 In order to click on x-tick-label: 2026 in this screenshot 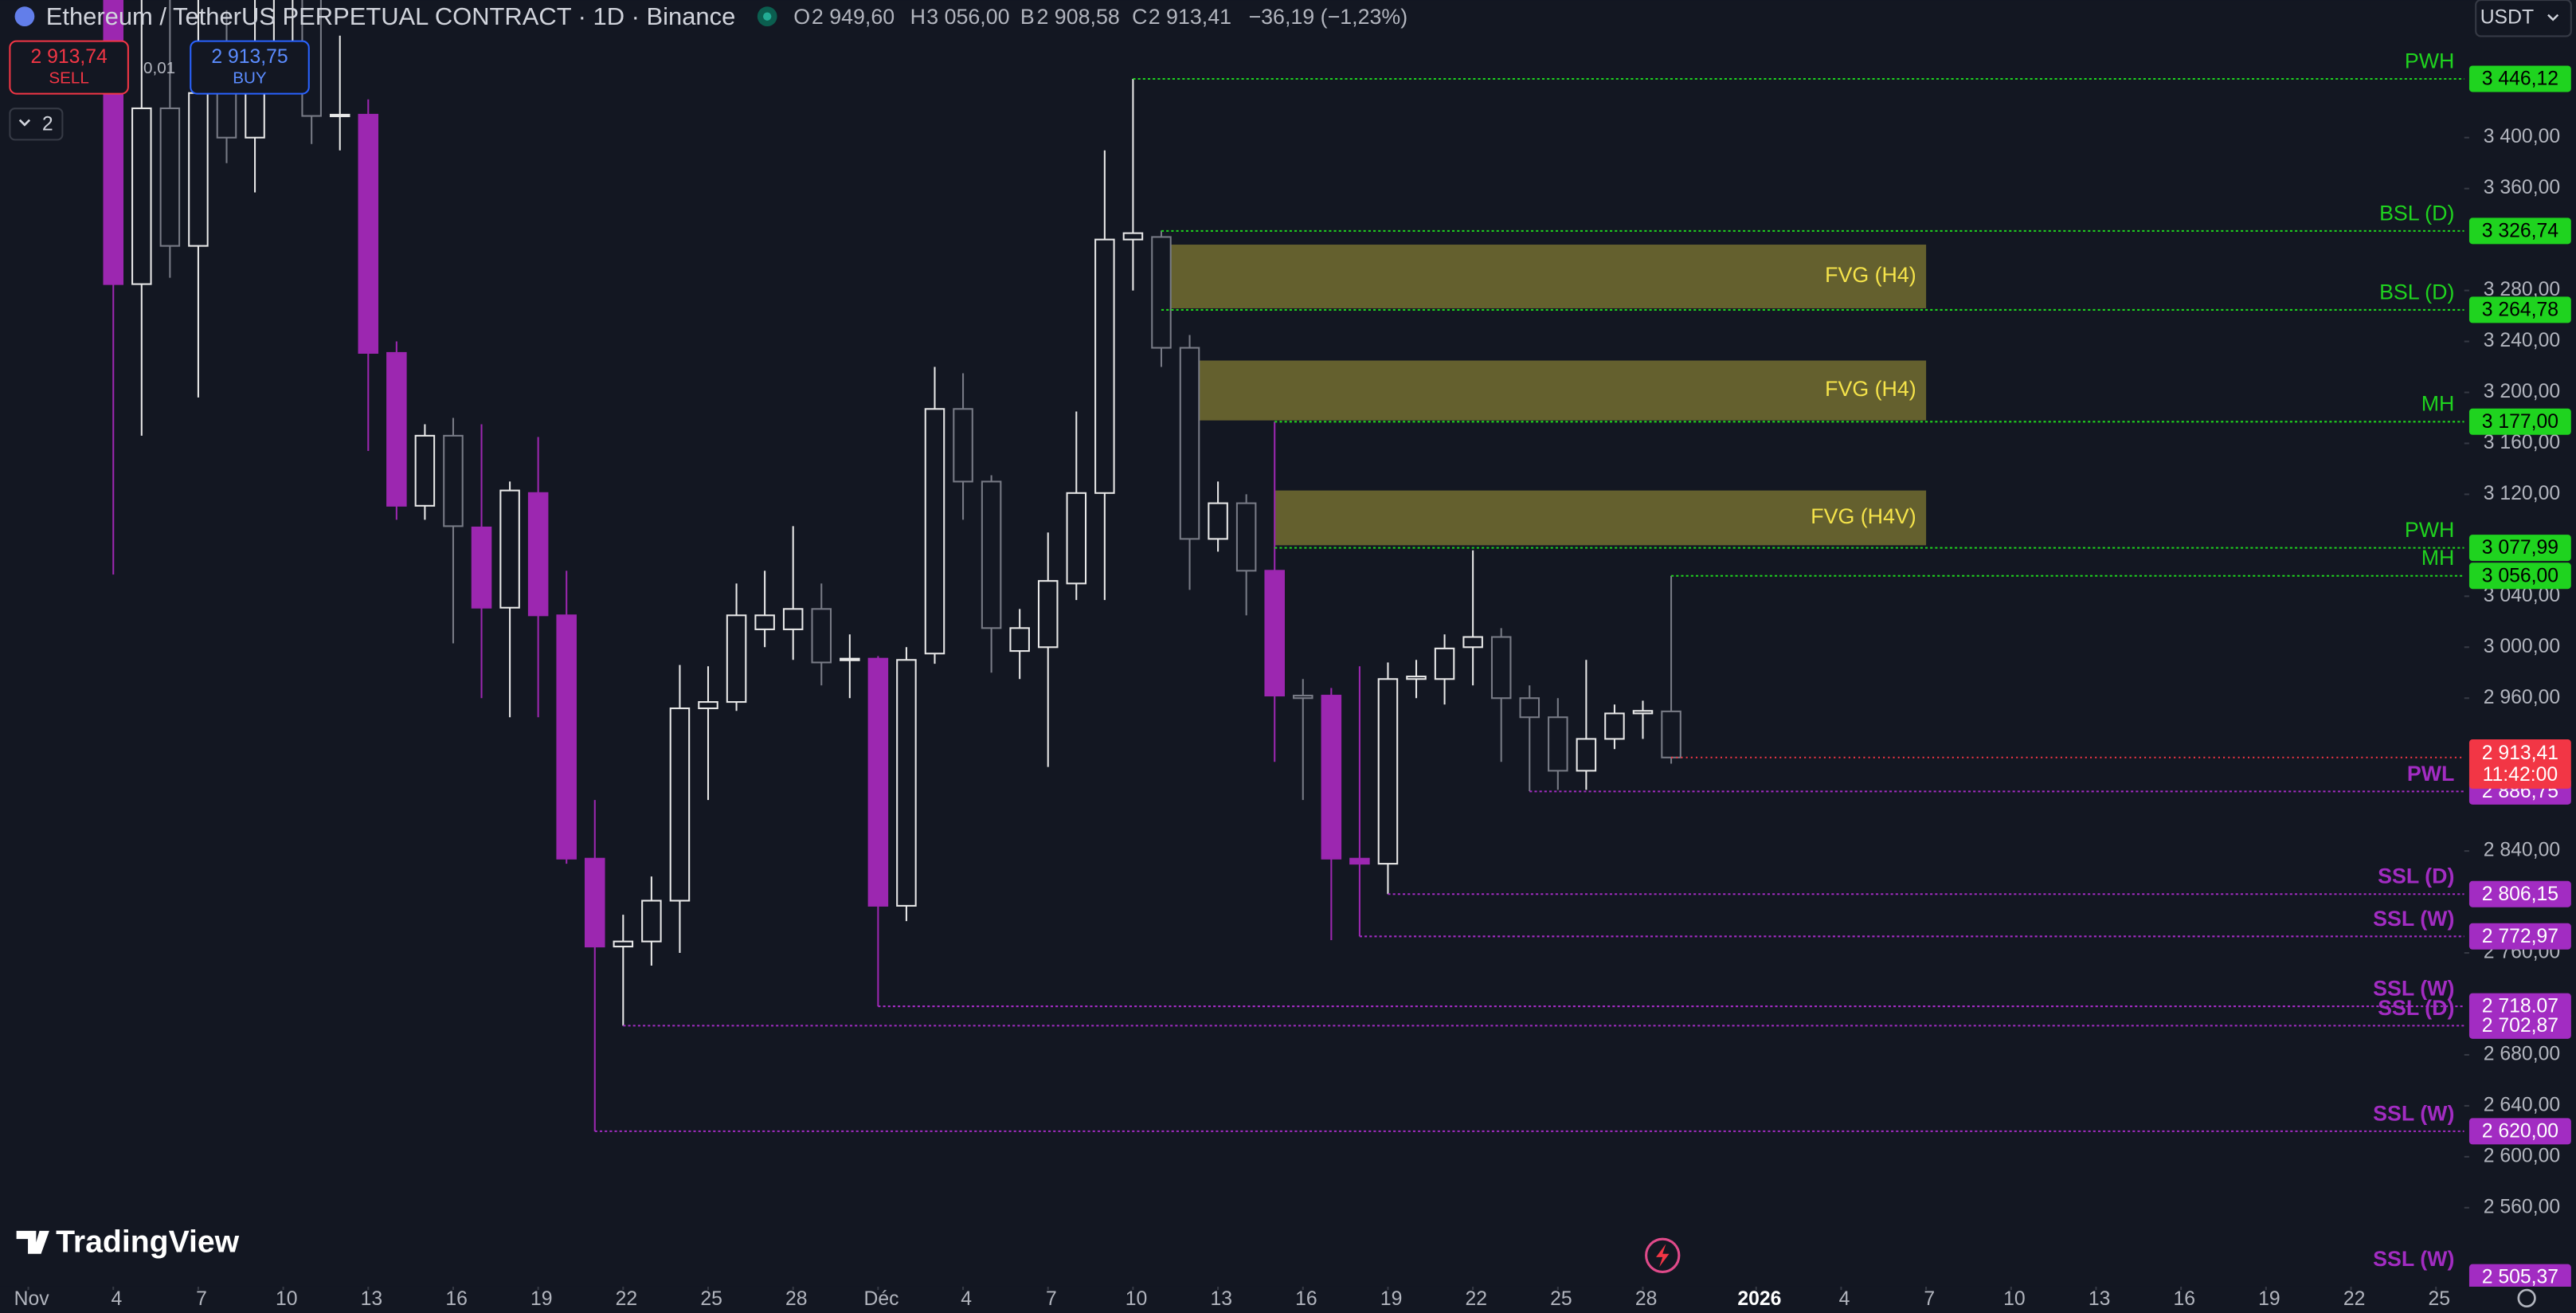, I will do `click(1759, 1299)`.